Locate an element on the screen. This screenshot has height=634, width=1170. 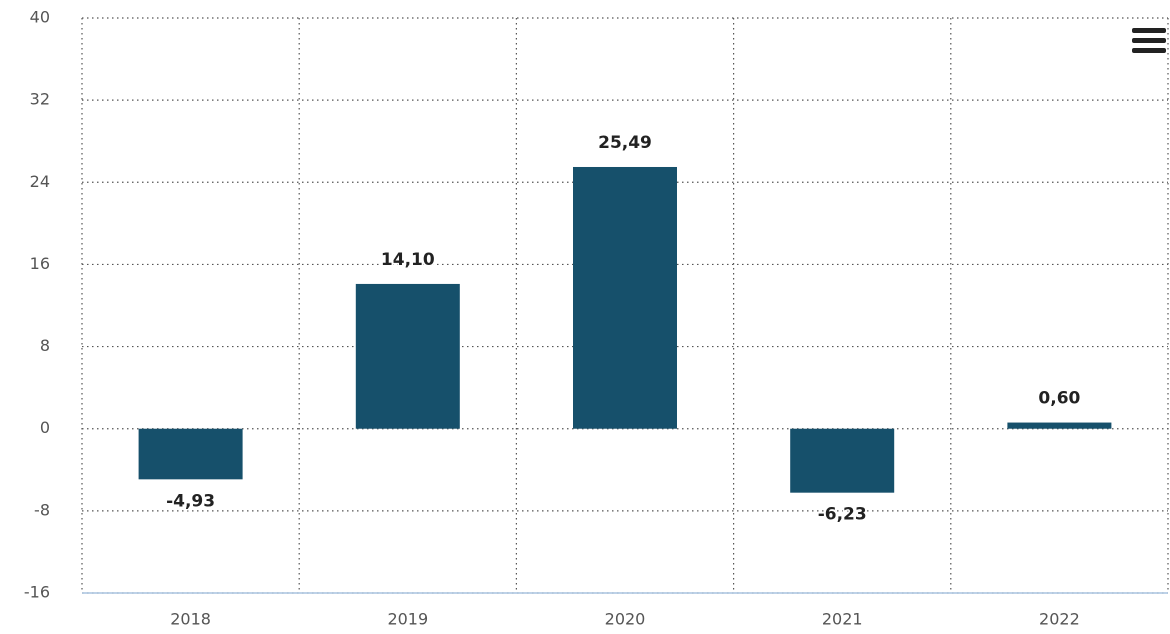
x-tick-label: 2018 is located at coordinates (190, 619).